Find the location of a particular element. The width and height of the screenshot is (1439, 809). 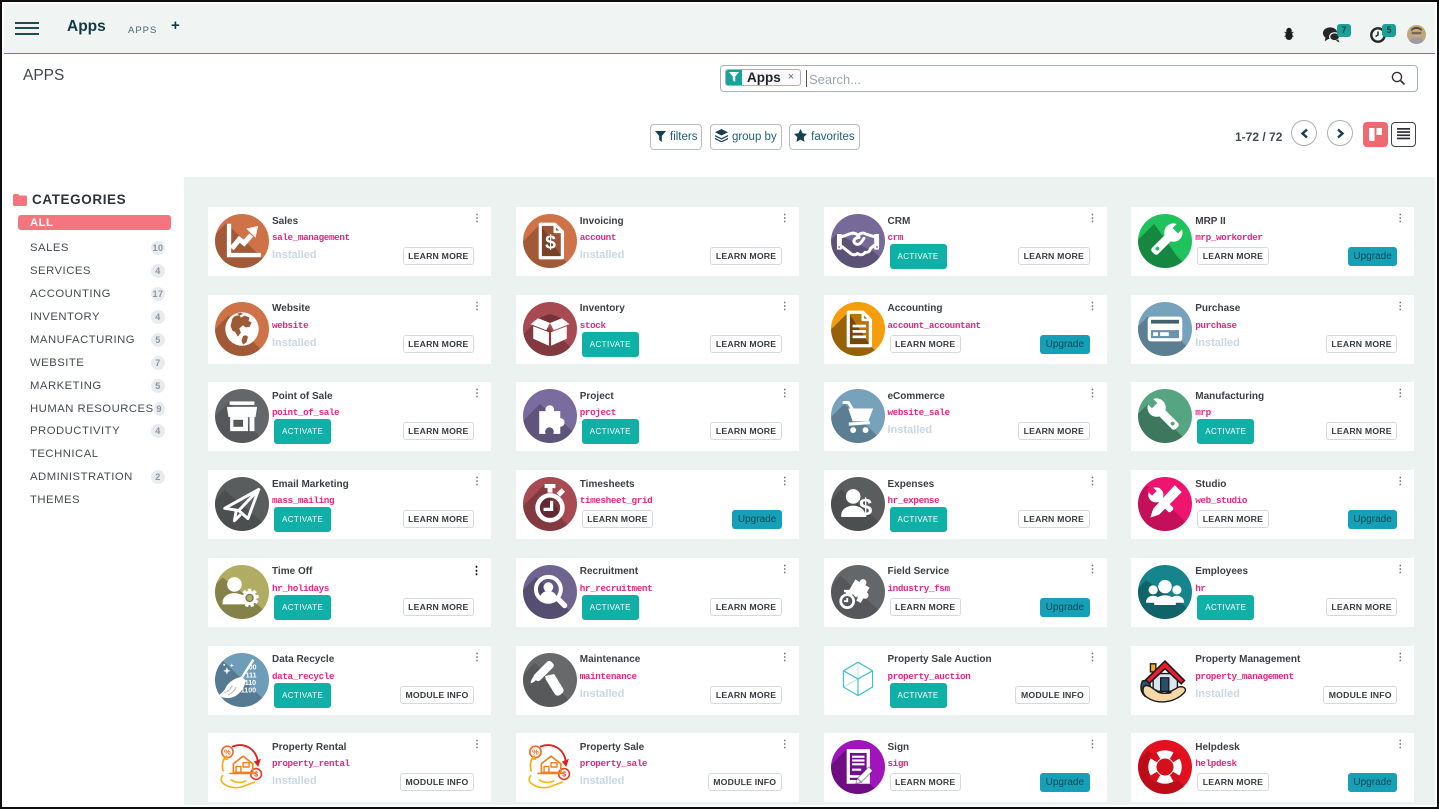

svg-text: 111 is located at coordinates (251, 675).